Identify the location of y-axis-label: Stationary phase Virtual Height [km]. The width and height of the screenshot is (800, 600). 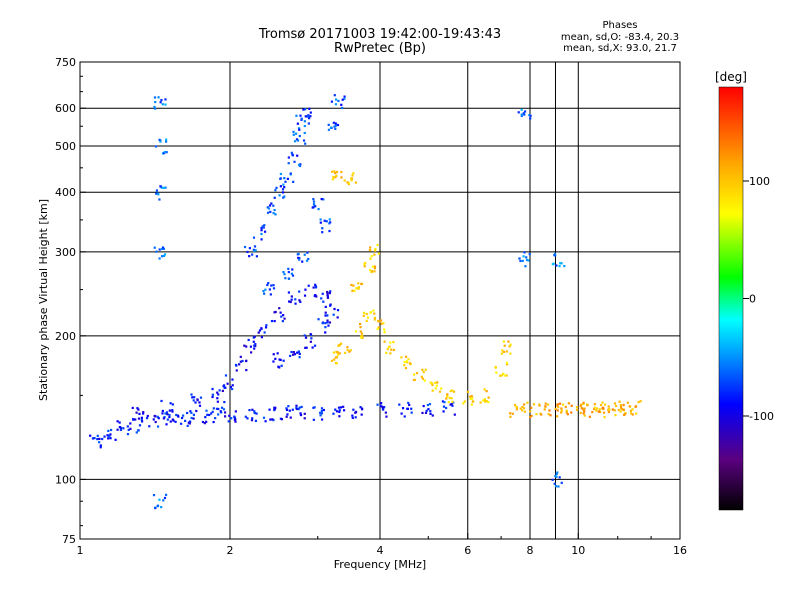
(43, 300).